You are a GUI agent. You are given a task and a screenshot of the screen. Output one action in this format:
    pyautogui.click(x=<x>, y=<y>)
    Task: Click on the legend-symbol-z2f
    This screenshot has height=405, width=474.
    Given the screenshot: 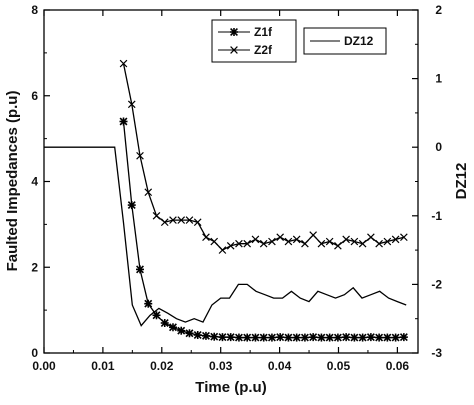 What is the action you would take?
    pyautogui.click(x=234, y=50)
    